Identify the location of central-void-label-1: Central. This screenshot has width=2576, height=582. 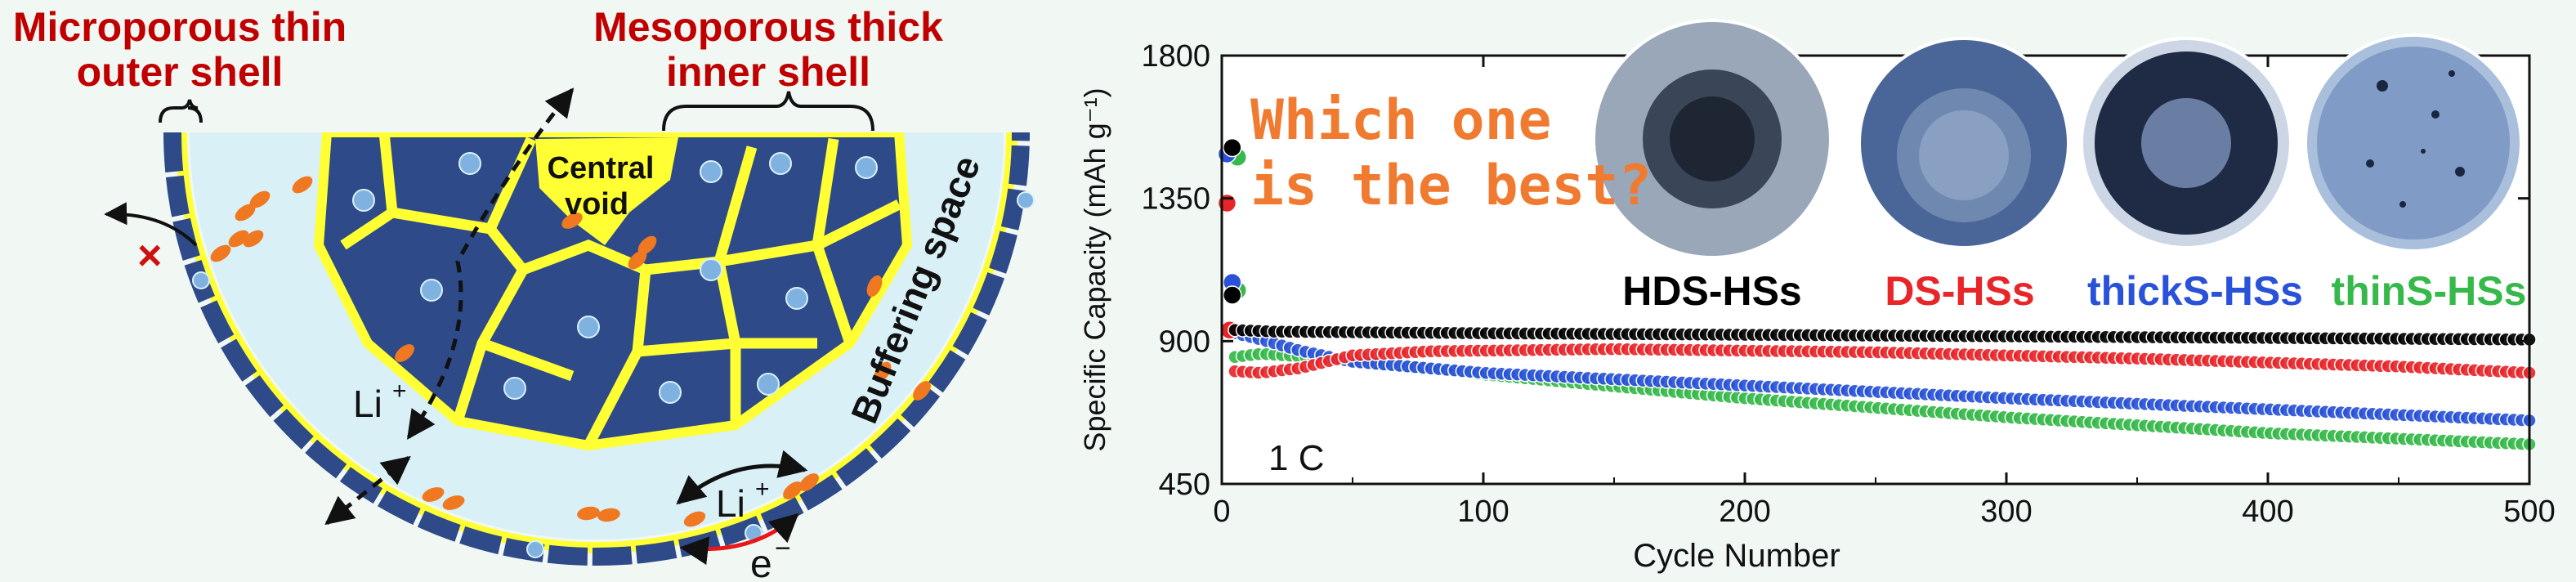
(601, 169).